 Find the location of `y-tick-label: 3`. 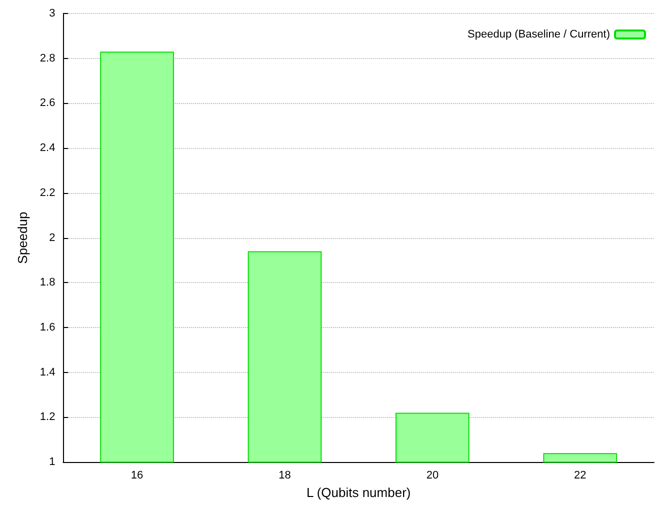

y-tick-label: 3 is located at coordinates (52, 14).